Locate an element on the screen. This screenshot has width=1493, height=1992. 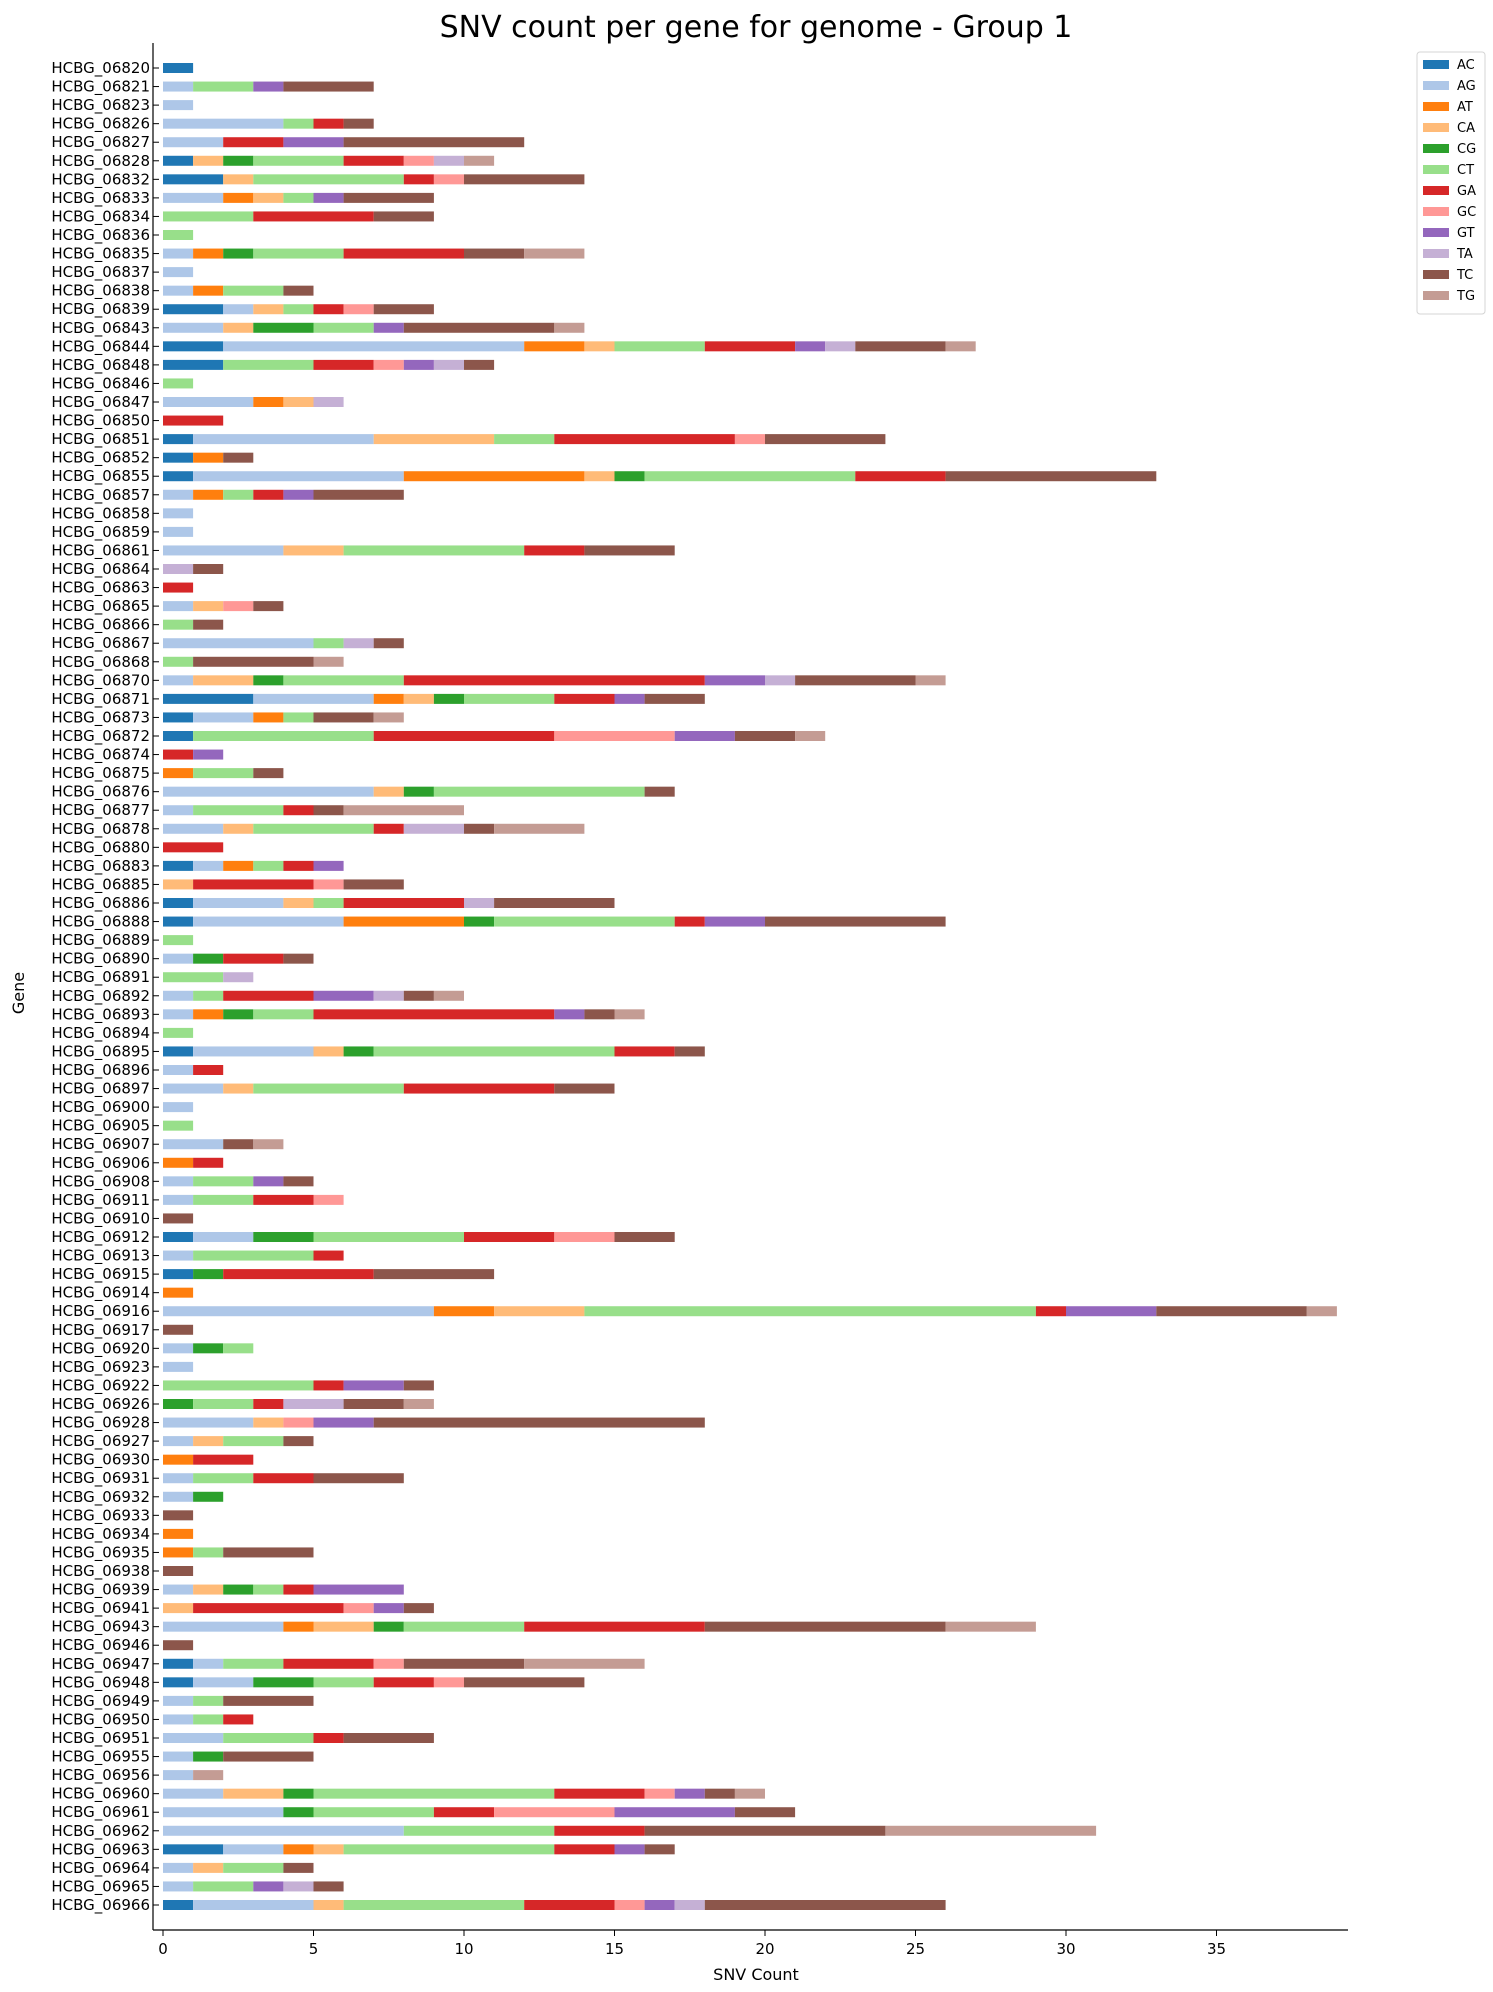
y-tick-label: HCBG_06949 is located at coordinates (100, 1701).